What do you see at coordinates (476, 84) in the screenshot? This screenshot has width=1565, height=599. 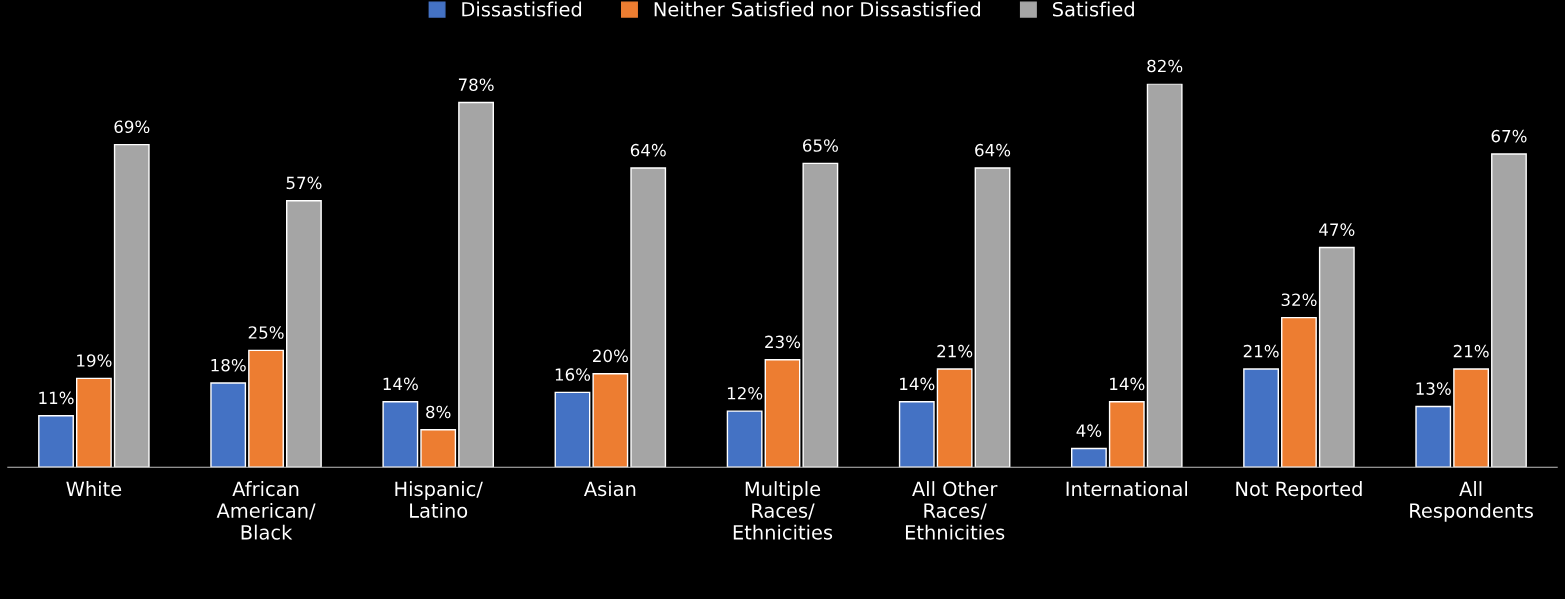 I see `data-label: 78%` at bounding box center [476, 84].